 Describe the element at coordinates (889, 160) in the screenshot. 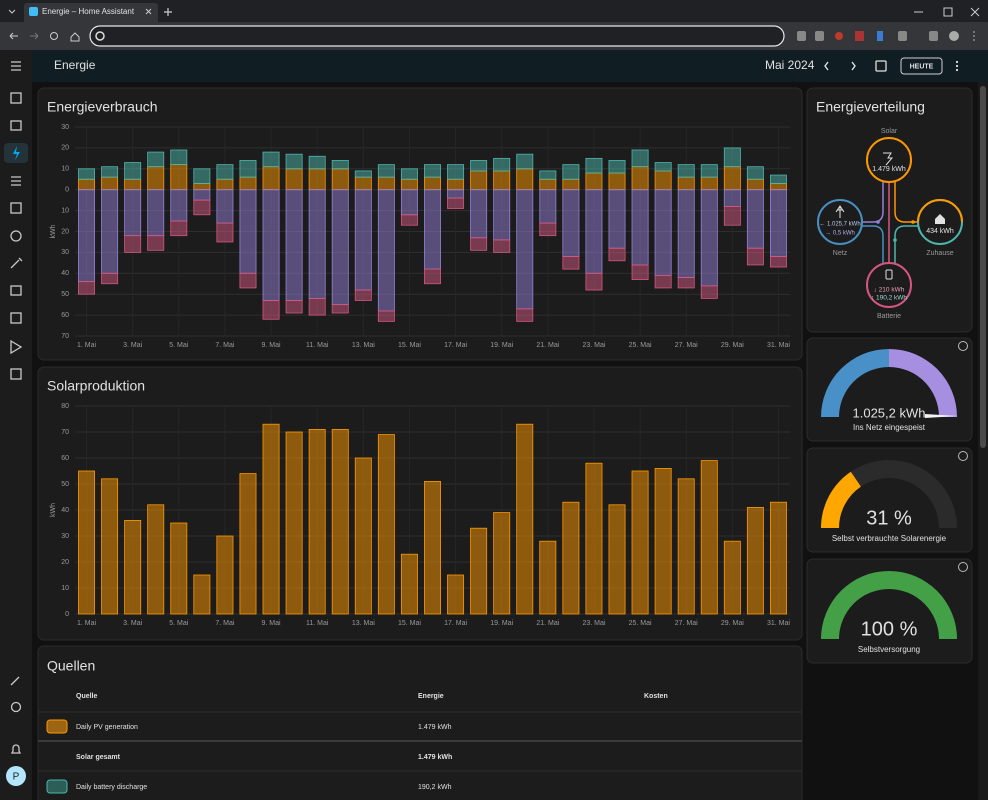

I see `solar-node` at that location.